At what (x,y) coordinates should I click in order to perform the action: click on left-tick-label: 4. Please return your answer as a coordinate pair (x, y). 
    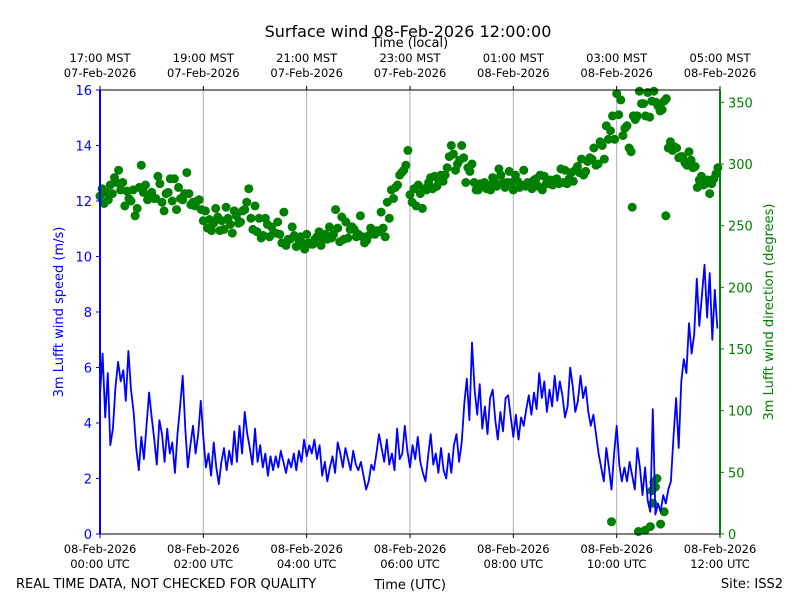
    Looking at the image, I should click on (88, 424).